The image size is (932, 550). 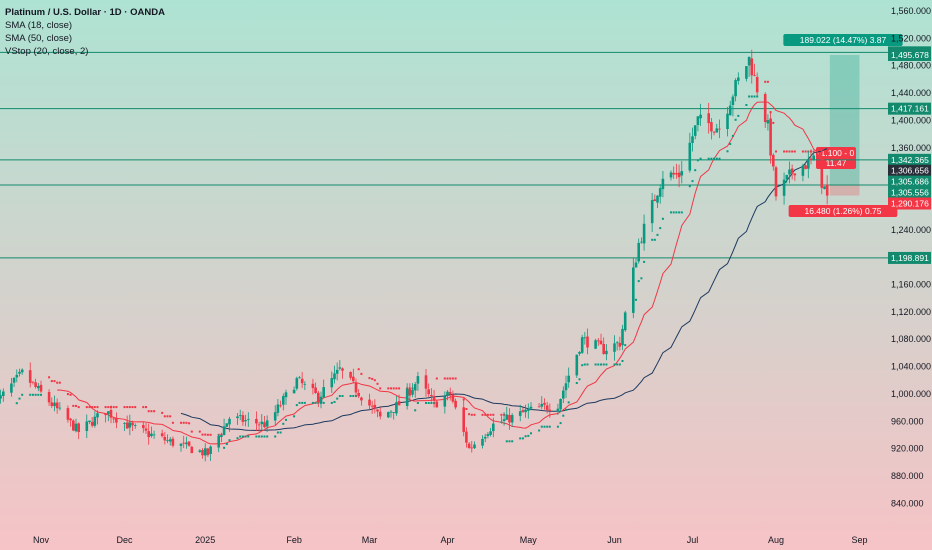 I want to click on study-sma50-label: SMA (50, close), so click(x=39, y=38).